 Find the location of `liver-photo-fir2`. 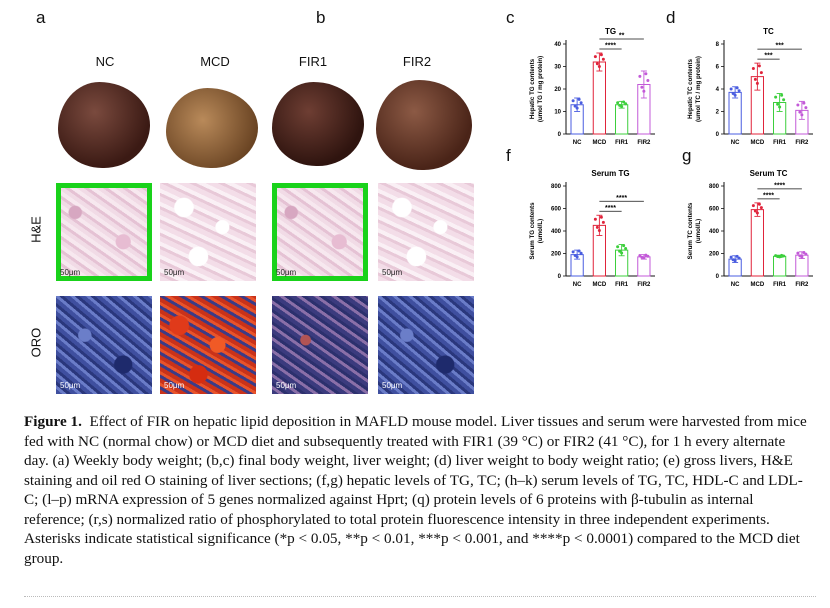

liver-photo-fir2 is located at coordinates (424, 125).